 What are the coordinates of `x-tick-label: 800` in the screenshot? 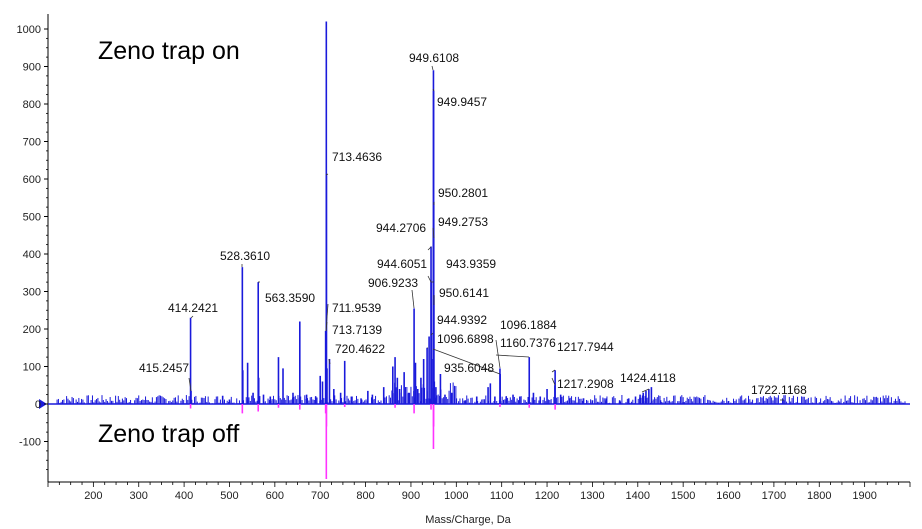 It's located at (365, 496).